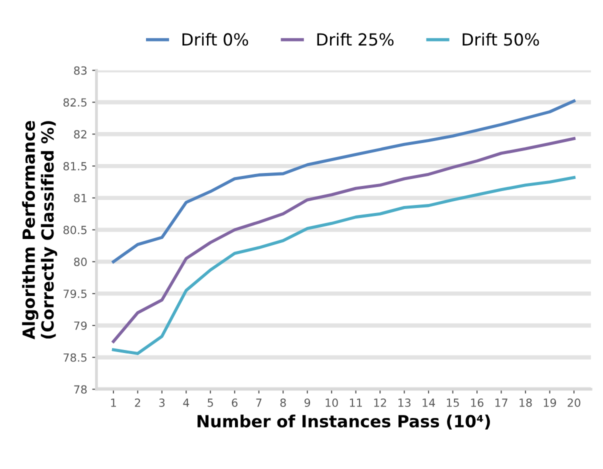 Image resolution: width=603 pixels, height=469 pixels. What do you see at coordinates (80, 262) in the screenshot?
I see `y-tick-label: 80` at bounding box center [80, 262].